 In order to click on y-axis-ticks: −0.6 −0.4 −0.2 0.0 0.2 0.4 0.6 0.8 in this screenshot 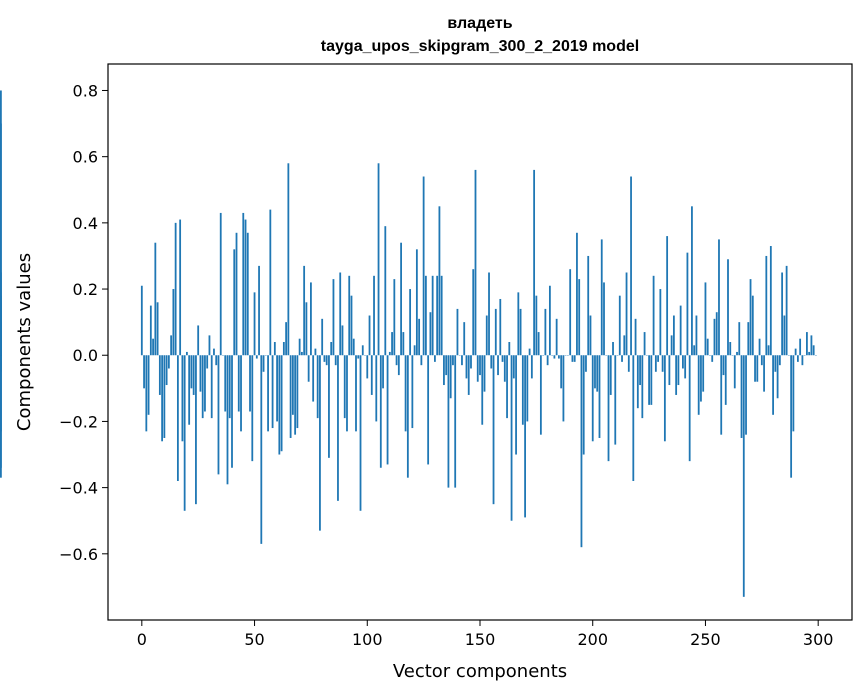, I will do `click(83, 322)`.